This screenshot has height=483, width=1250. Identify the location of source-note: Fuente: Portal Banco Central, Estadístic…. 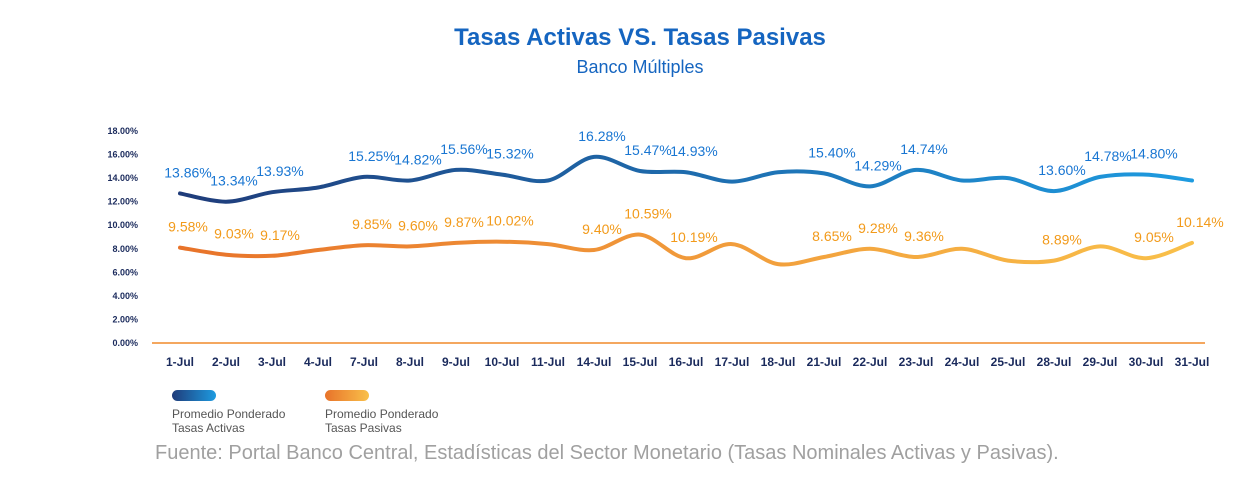
(607, 453).